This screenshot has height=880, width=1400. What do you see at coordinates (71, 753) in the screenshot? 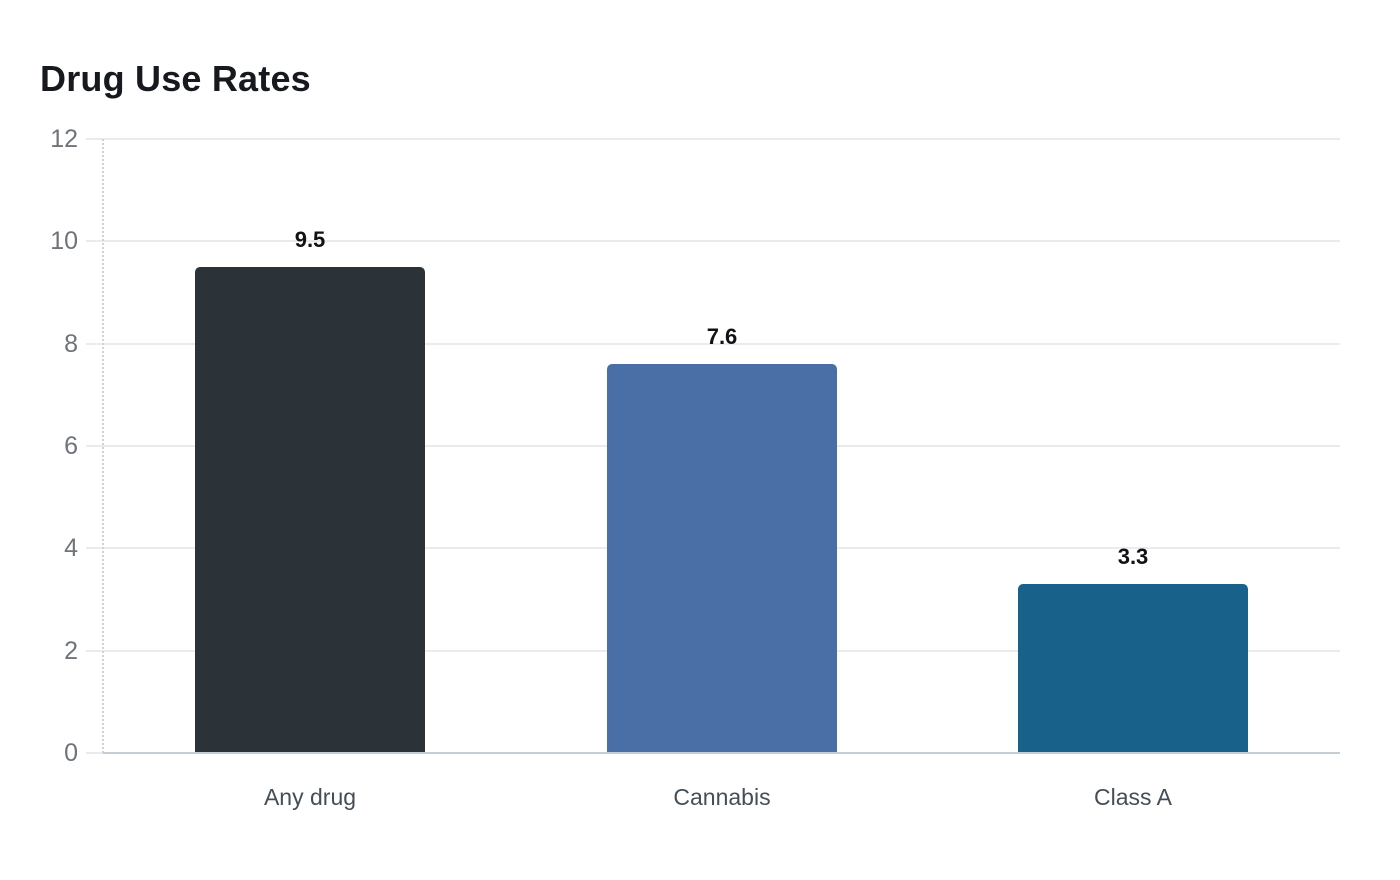
I see `y-tick-label: 0` at bounding box center [71, 753].